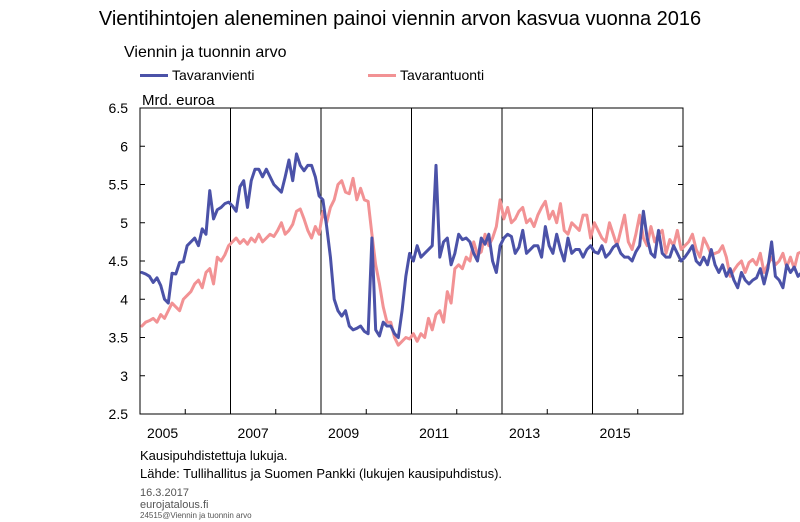  Describe the element at coordinates (615, 433) in the screenshot. I see `x-tick-label: 2015` at that location.